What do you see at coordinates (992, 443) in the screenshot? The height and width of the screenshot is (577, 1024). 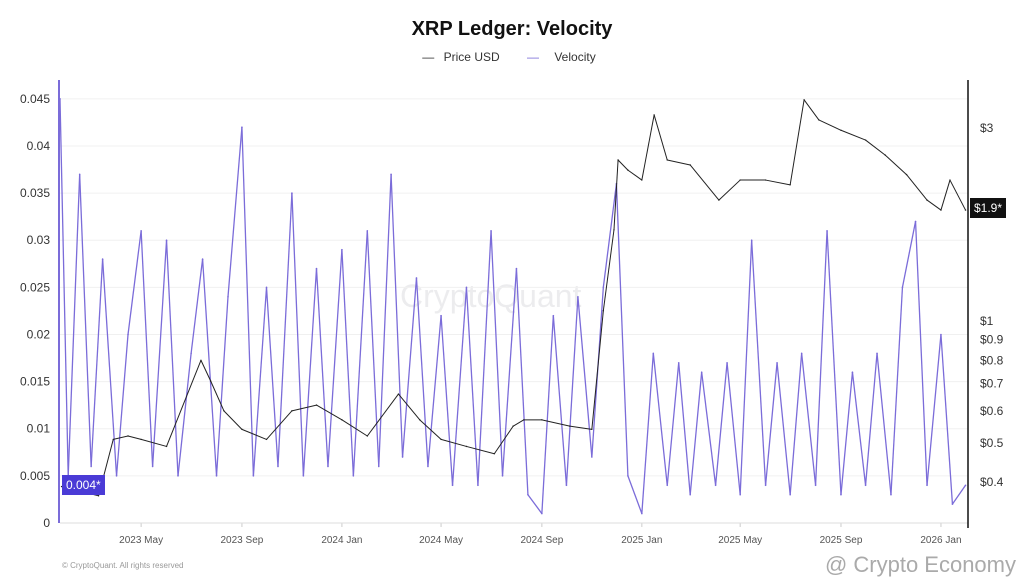 I see `right-tick-label: $0.5` at bounding box center [992, 443].